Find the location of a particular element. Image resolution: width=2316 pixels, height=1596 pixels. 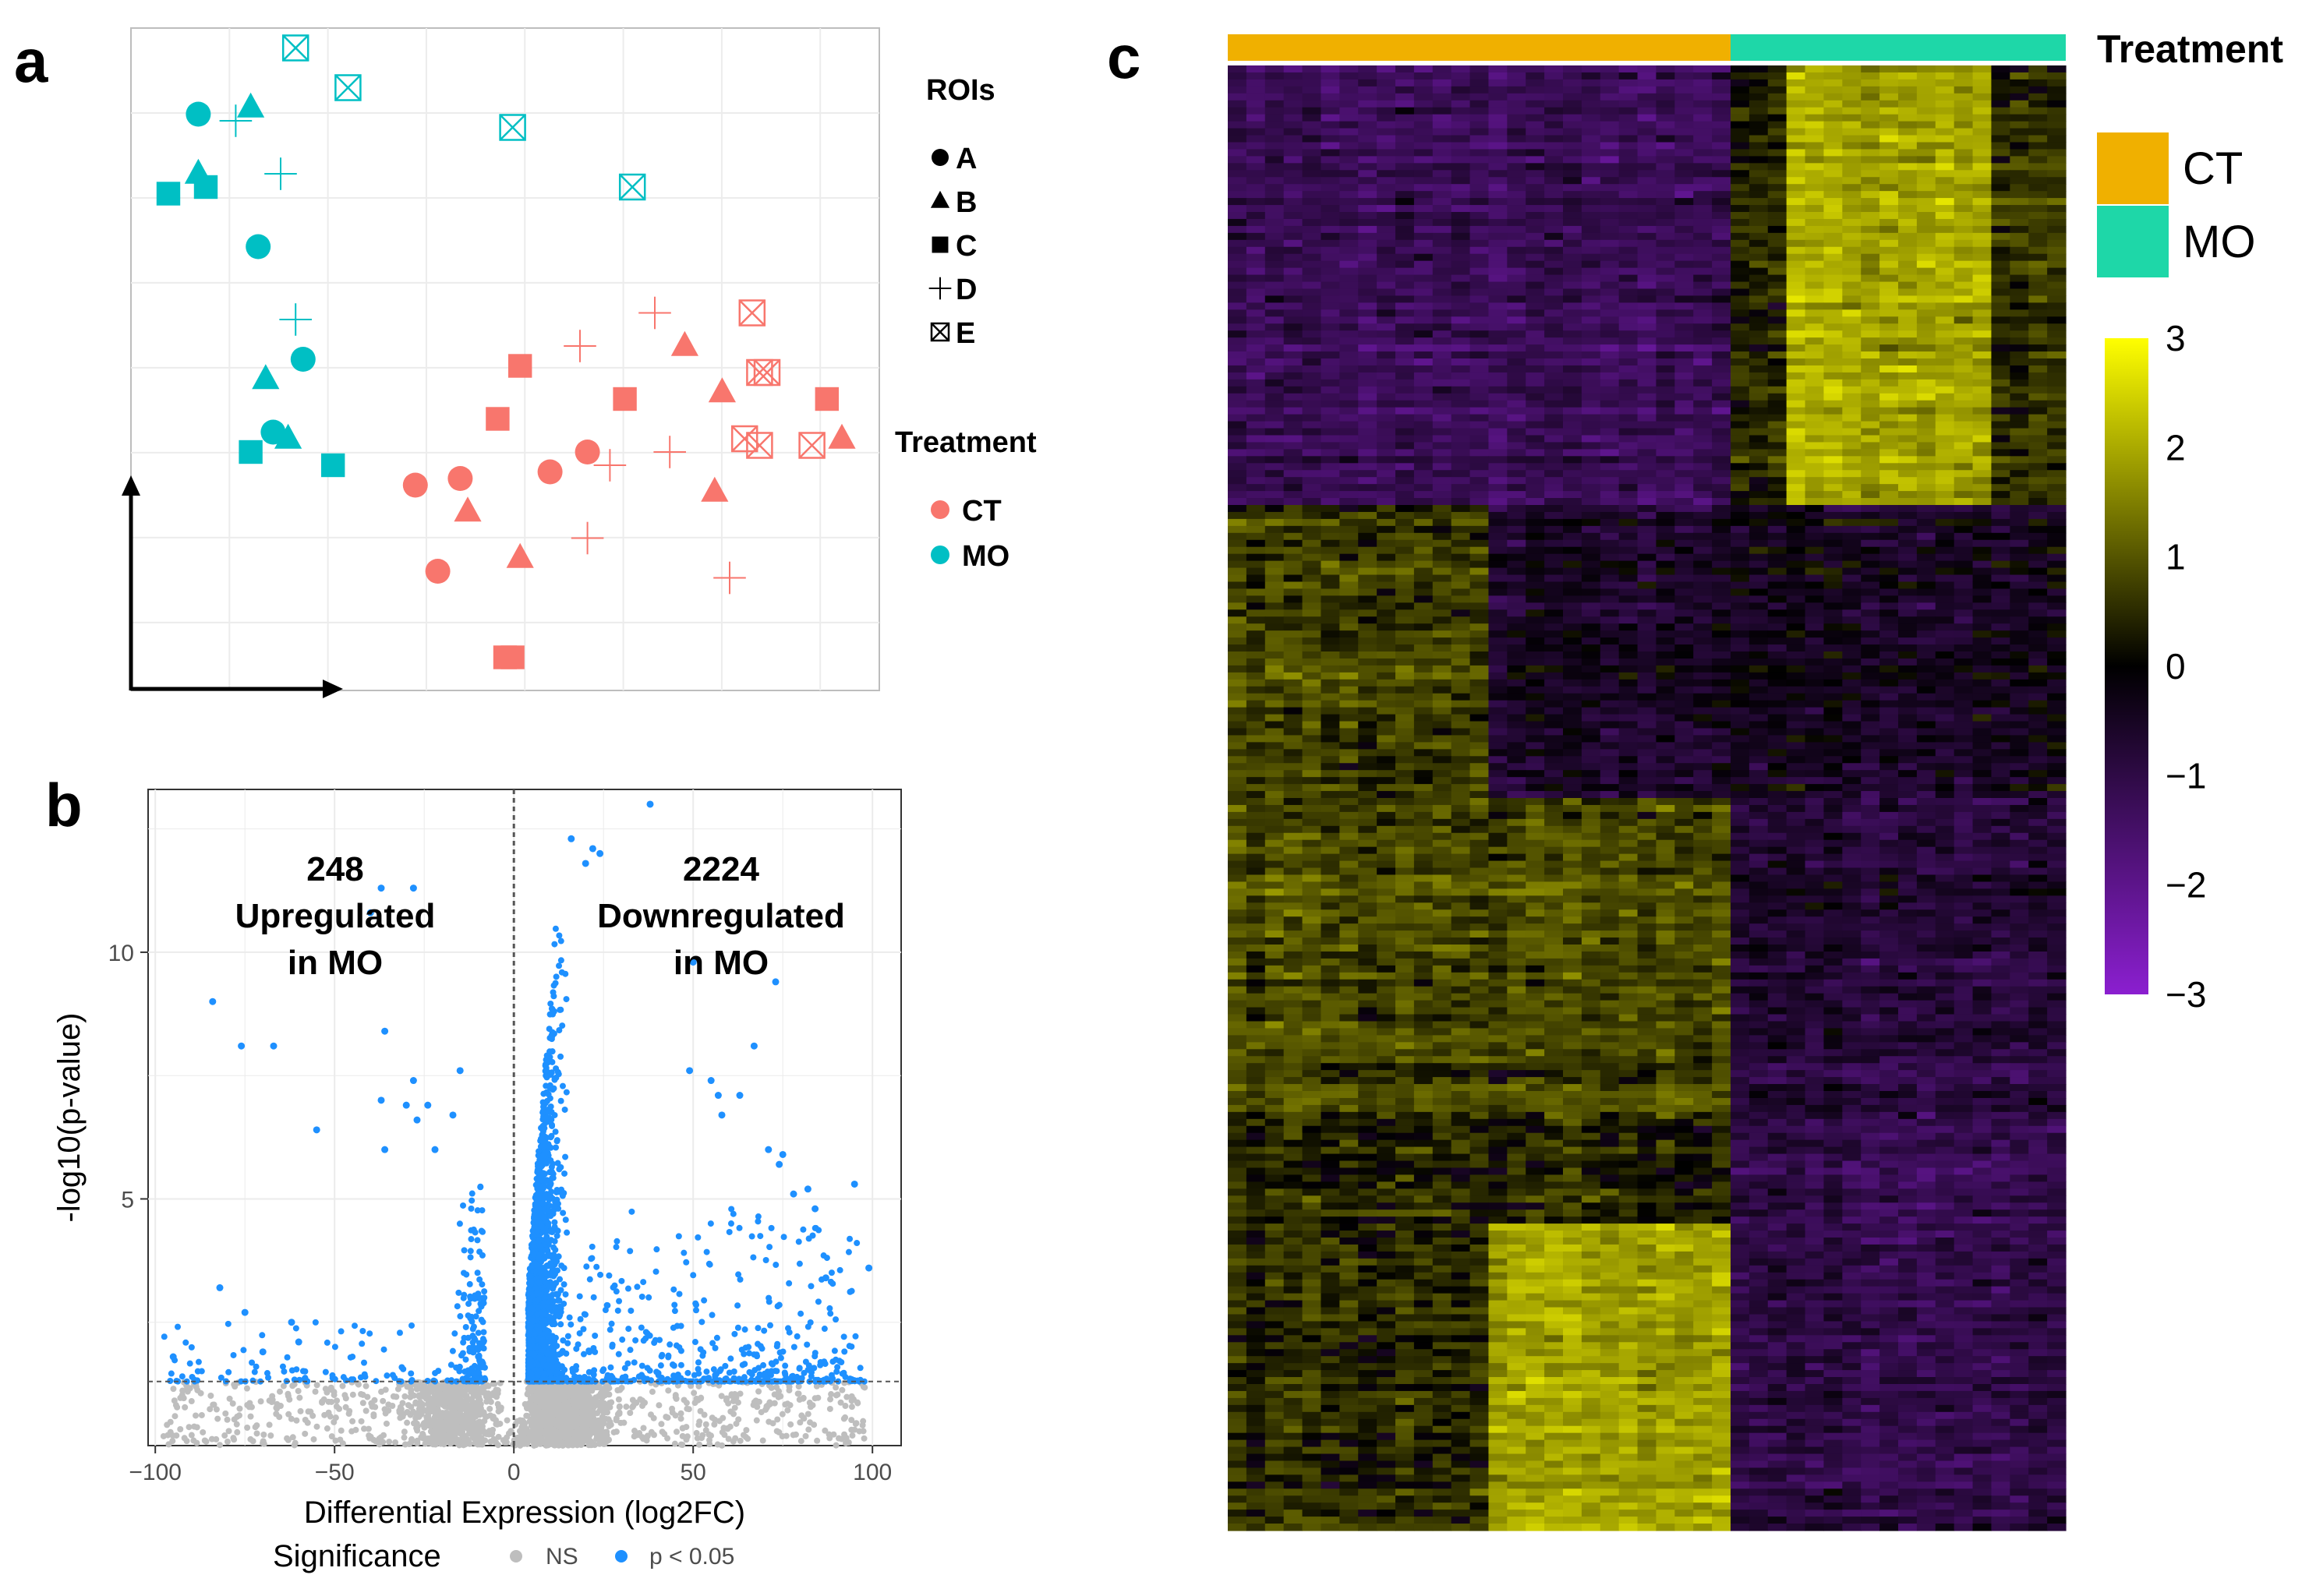

volcano-points is located at coordinates (516, 1124).